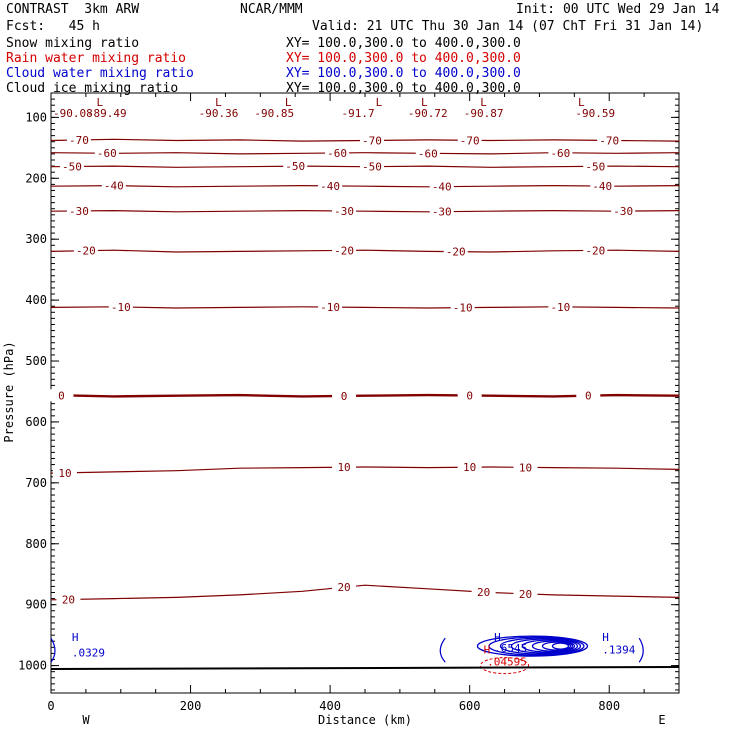 The height and width of the screenshot is (740, 740). What do you see at coordinates (618, 649) in the screenshot?
I see `cloud-water-label: .1394` at bounding box center [618, 649].